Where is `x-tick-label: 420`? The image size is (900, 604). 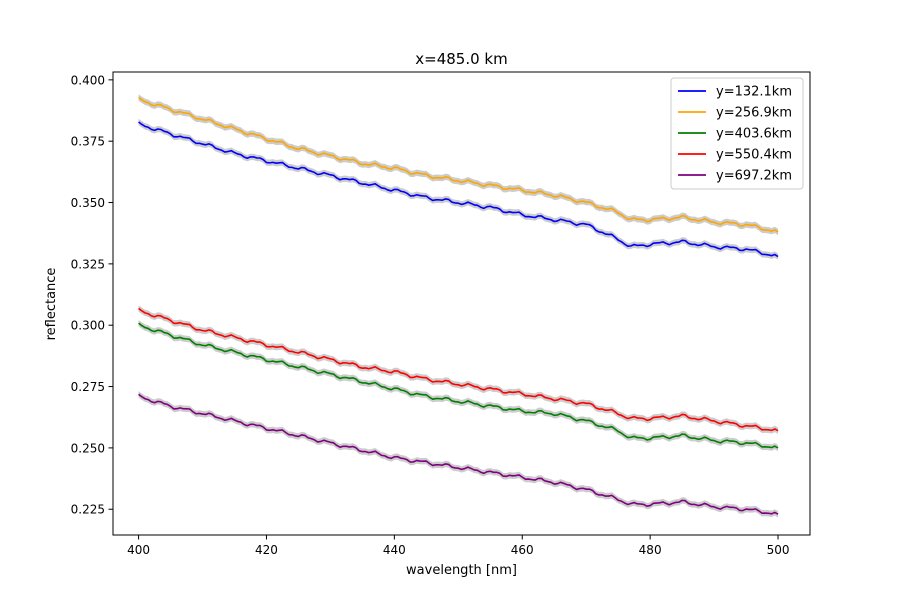 x-tick-label: 420 is located at coordinates (266, 550).